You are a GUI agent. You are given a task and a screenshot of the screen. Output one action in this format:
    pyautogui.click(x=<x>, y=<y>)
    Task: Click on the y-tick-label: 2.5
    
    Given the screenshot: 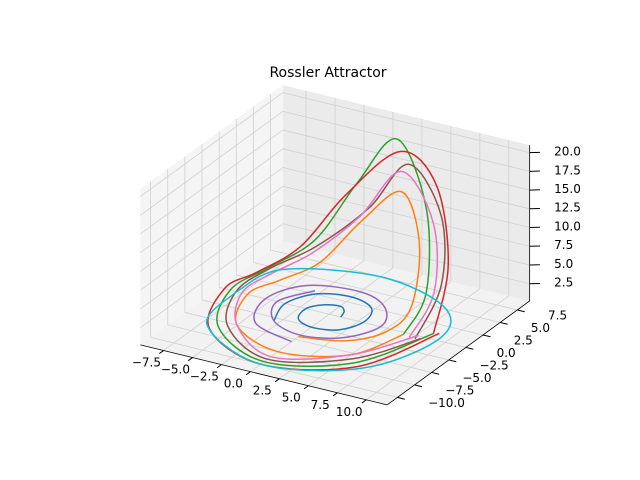 What is the action you would take?
    pyautogui.click(x=523, y=340)
    